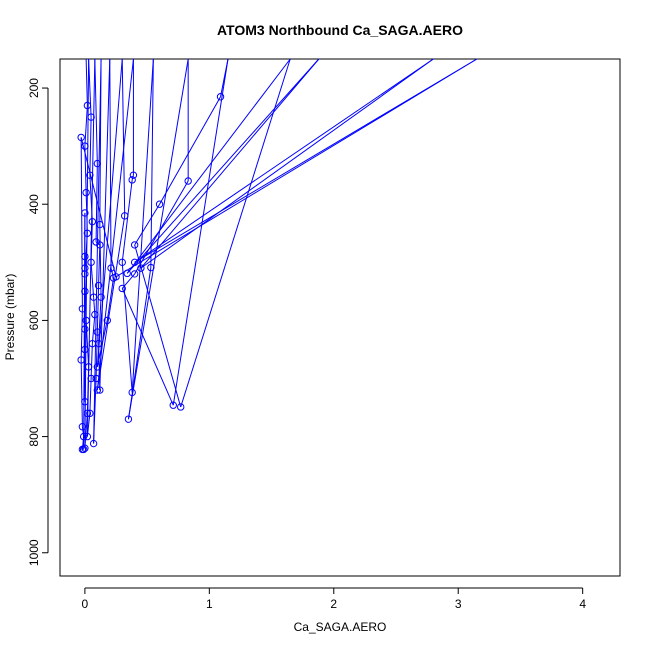  Describe the element at coordinates (10, 317) in the screenshot. I see `y-axis-label: Pressure (mbar)` at that location.